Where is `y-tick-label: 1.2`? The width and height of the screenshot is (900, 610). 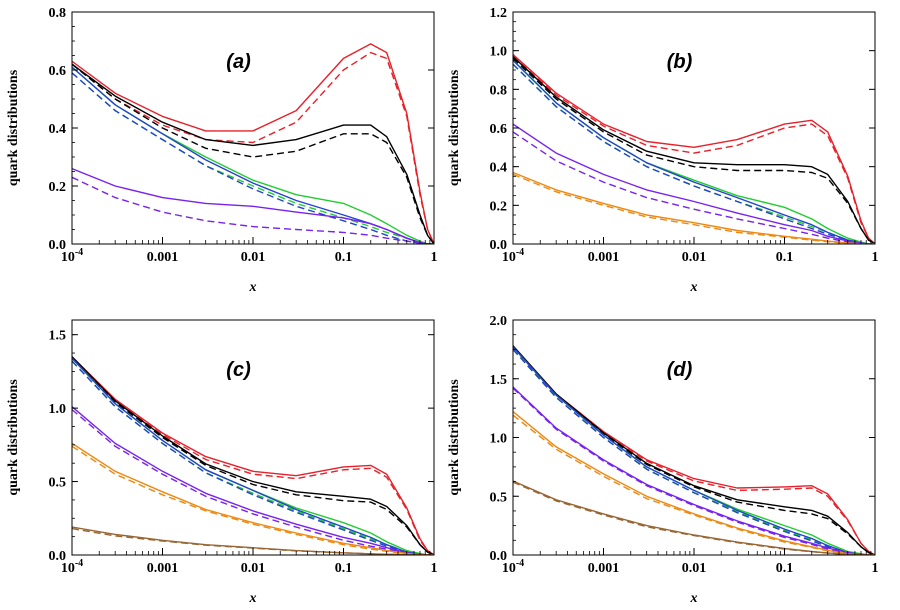
y-tick-label: 1.2 is located at coordinates (499, 13).